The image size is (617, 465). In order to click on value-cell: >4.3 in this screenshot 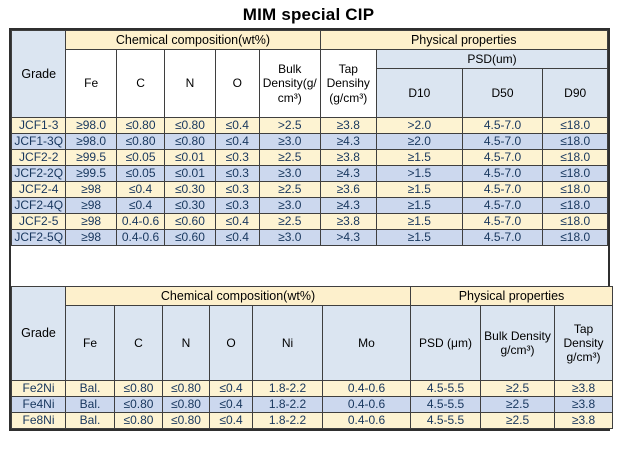, I will do `click(348, 237)`.